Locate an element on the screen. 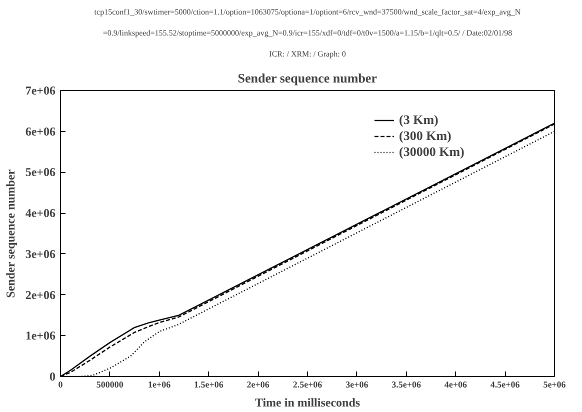  chart-title: Sender sequence number is located at coordinates (308, 78).